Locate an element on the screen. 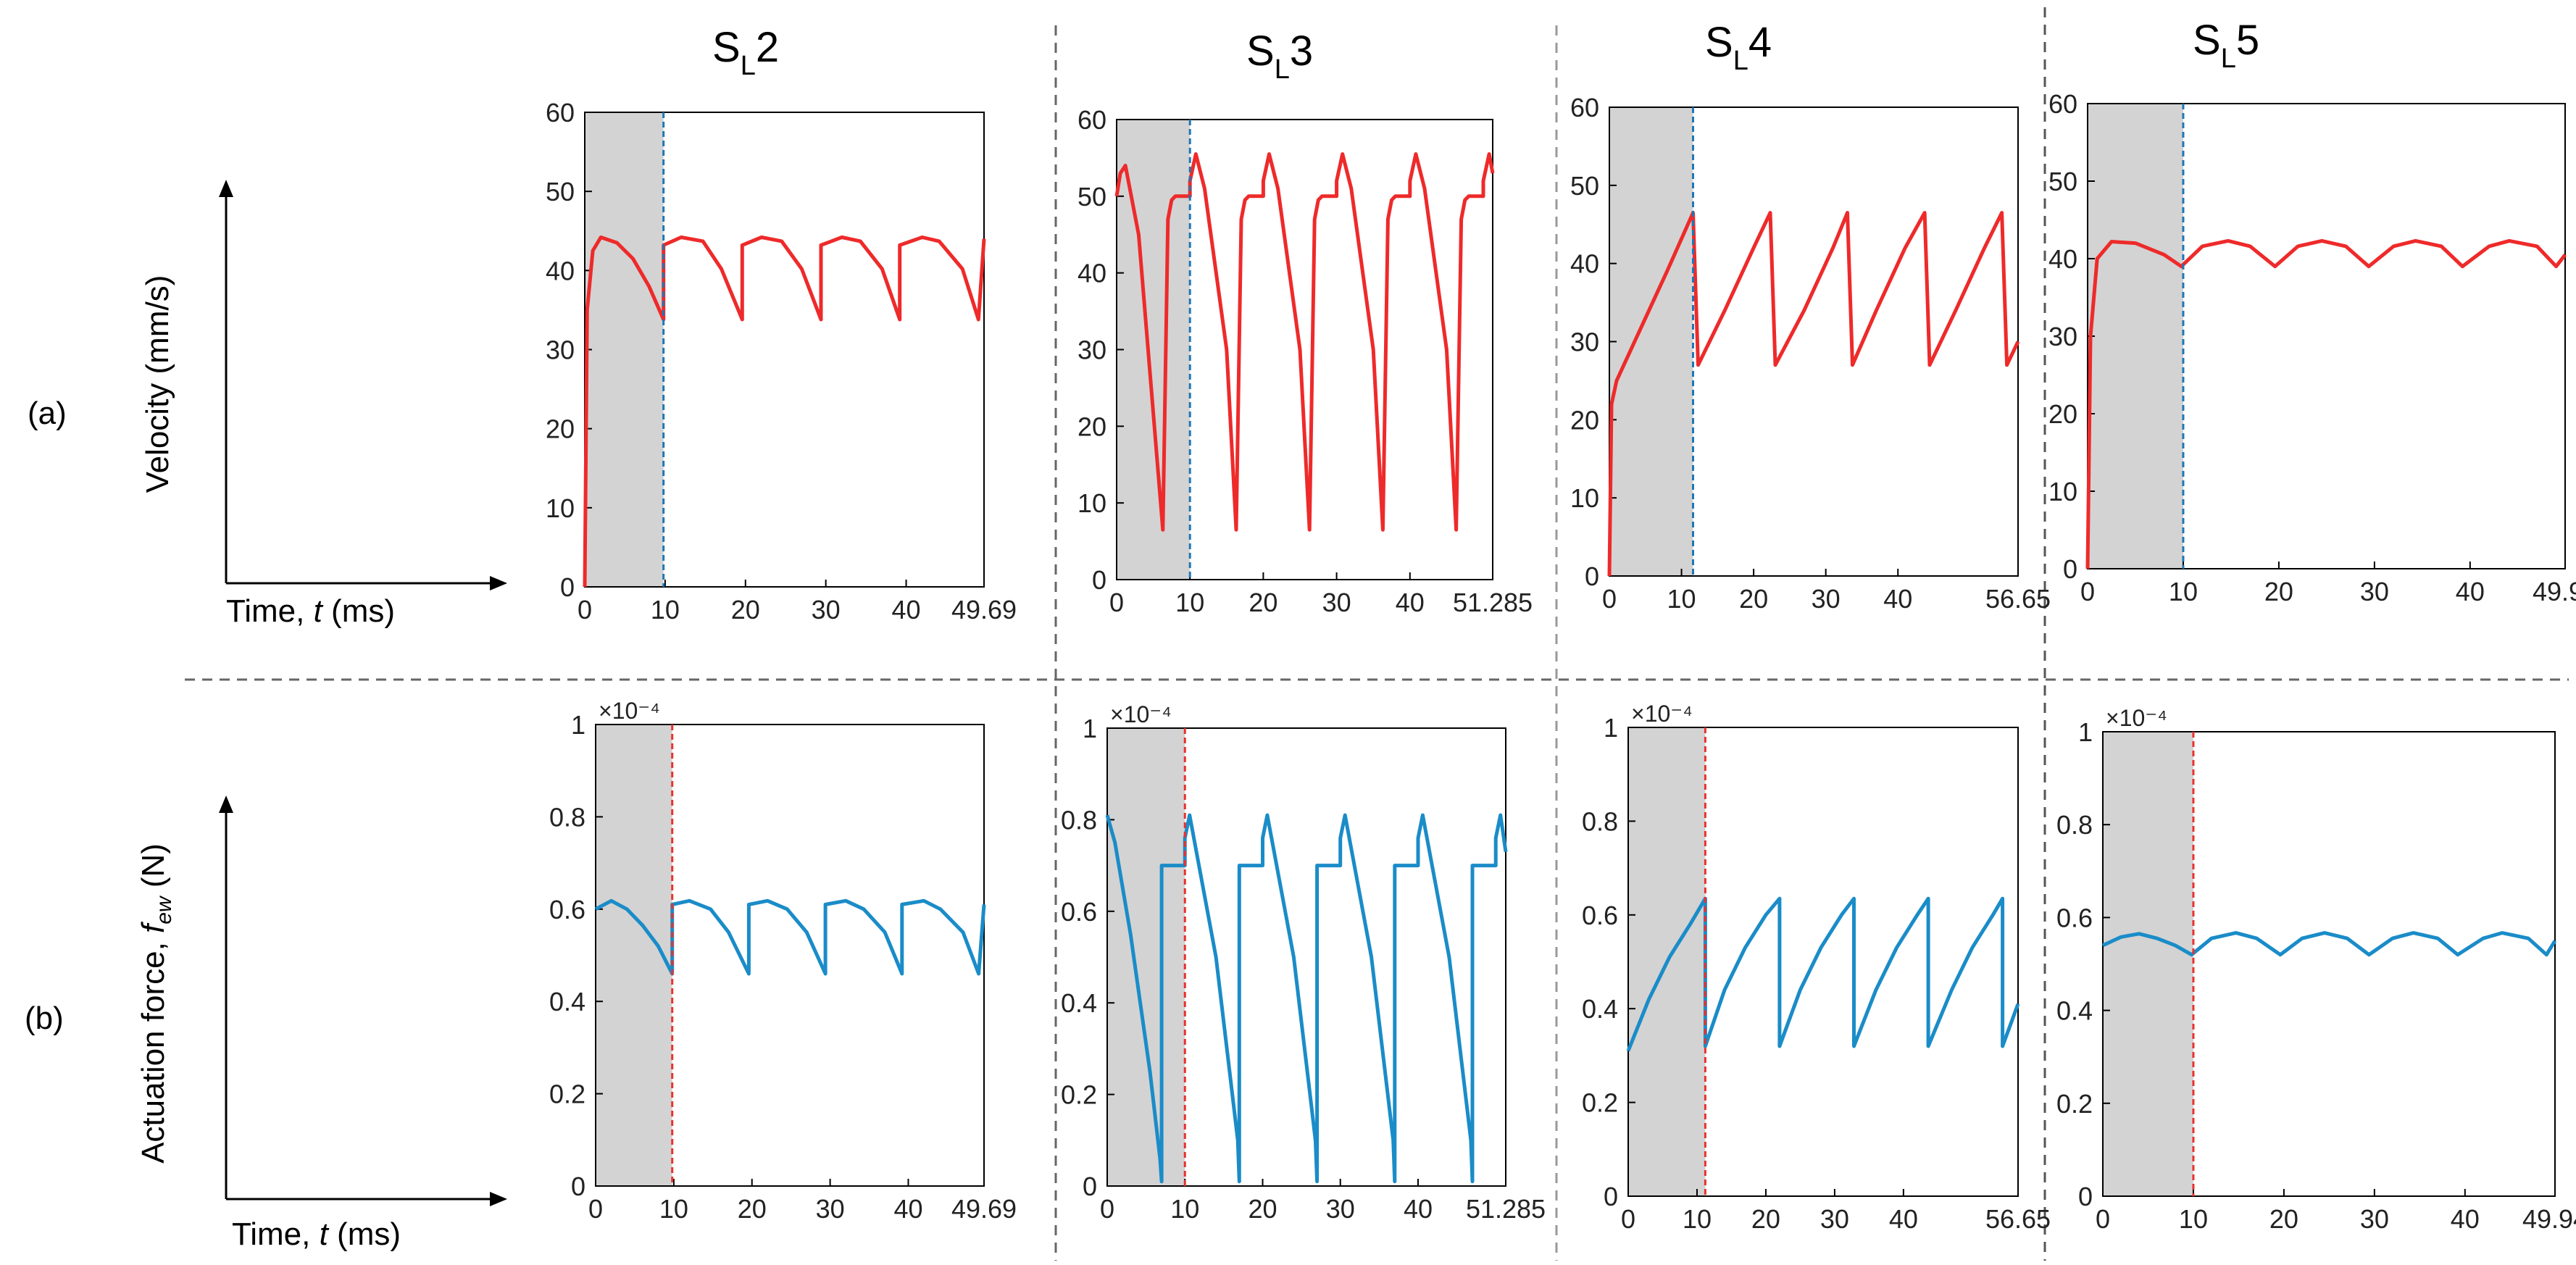  chart-panel-force-sl3: 00.20.40.60.810 10 20 30 40 51.285×10⁻⁴ is located at coordinates (1303, 962).